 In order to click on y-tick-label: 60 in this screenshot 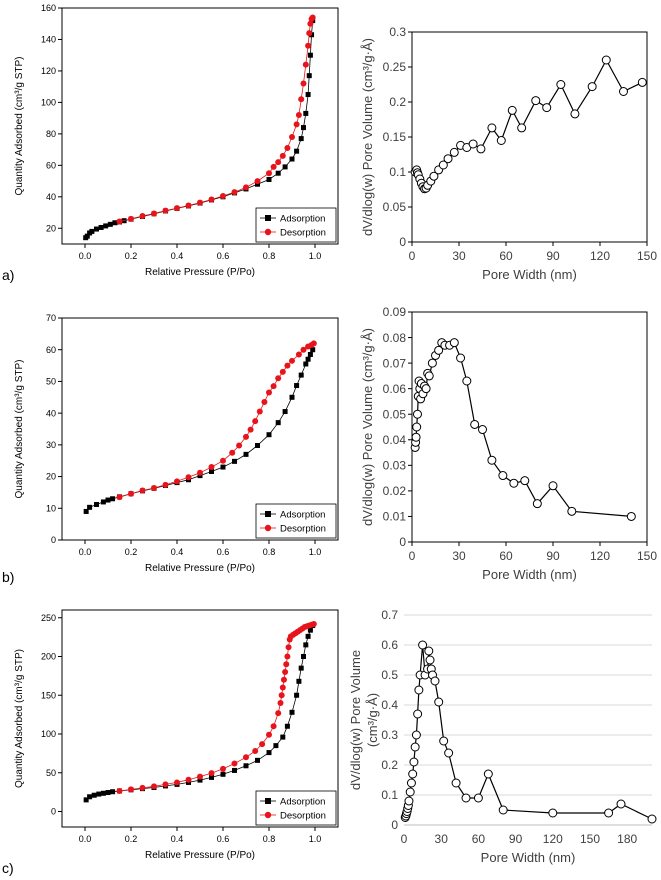, I will do `click(51, 350)`.